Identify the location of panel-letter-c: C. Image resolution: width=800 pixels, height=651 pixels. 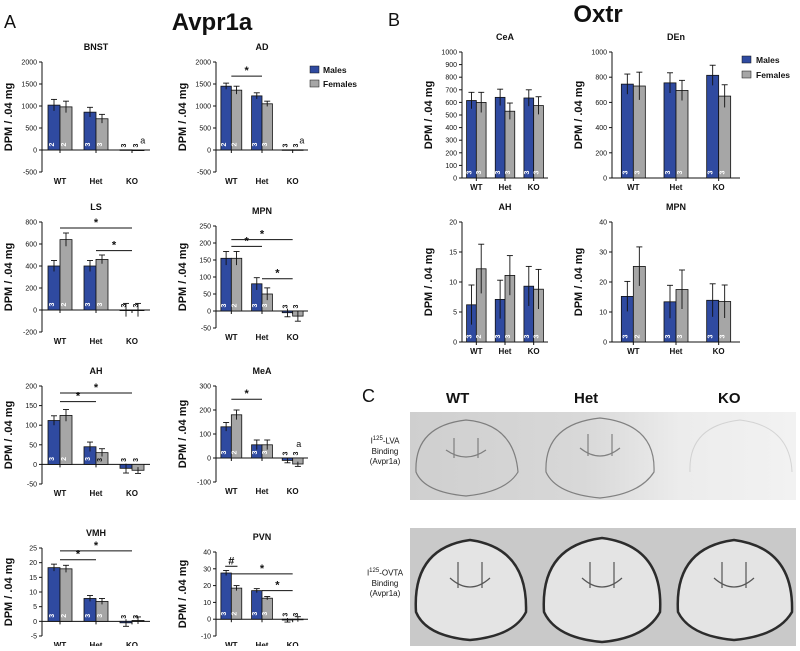
(368, 396).